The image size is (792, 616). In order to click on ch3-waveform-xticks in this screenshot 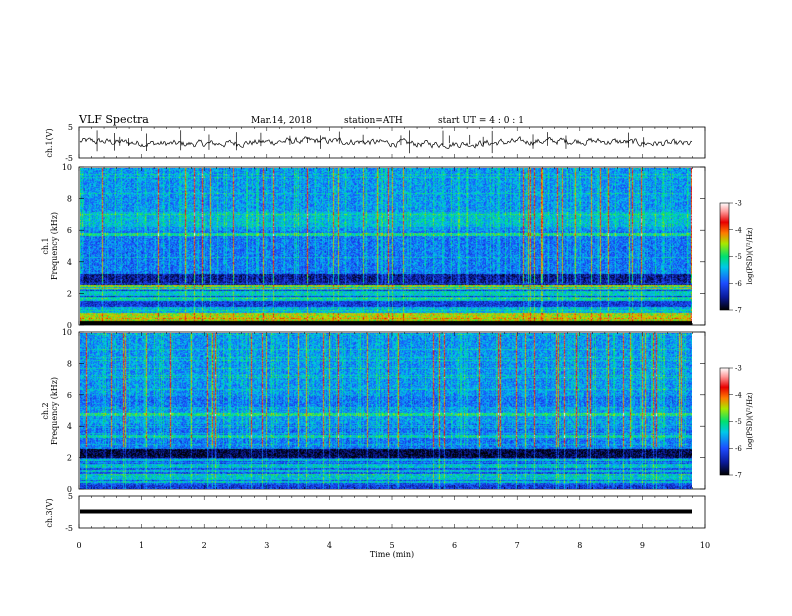, I will do `click(392, 512)`.